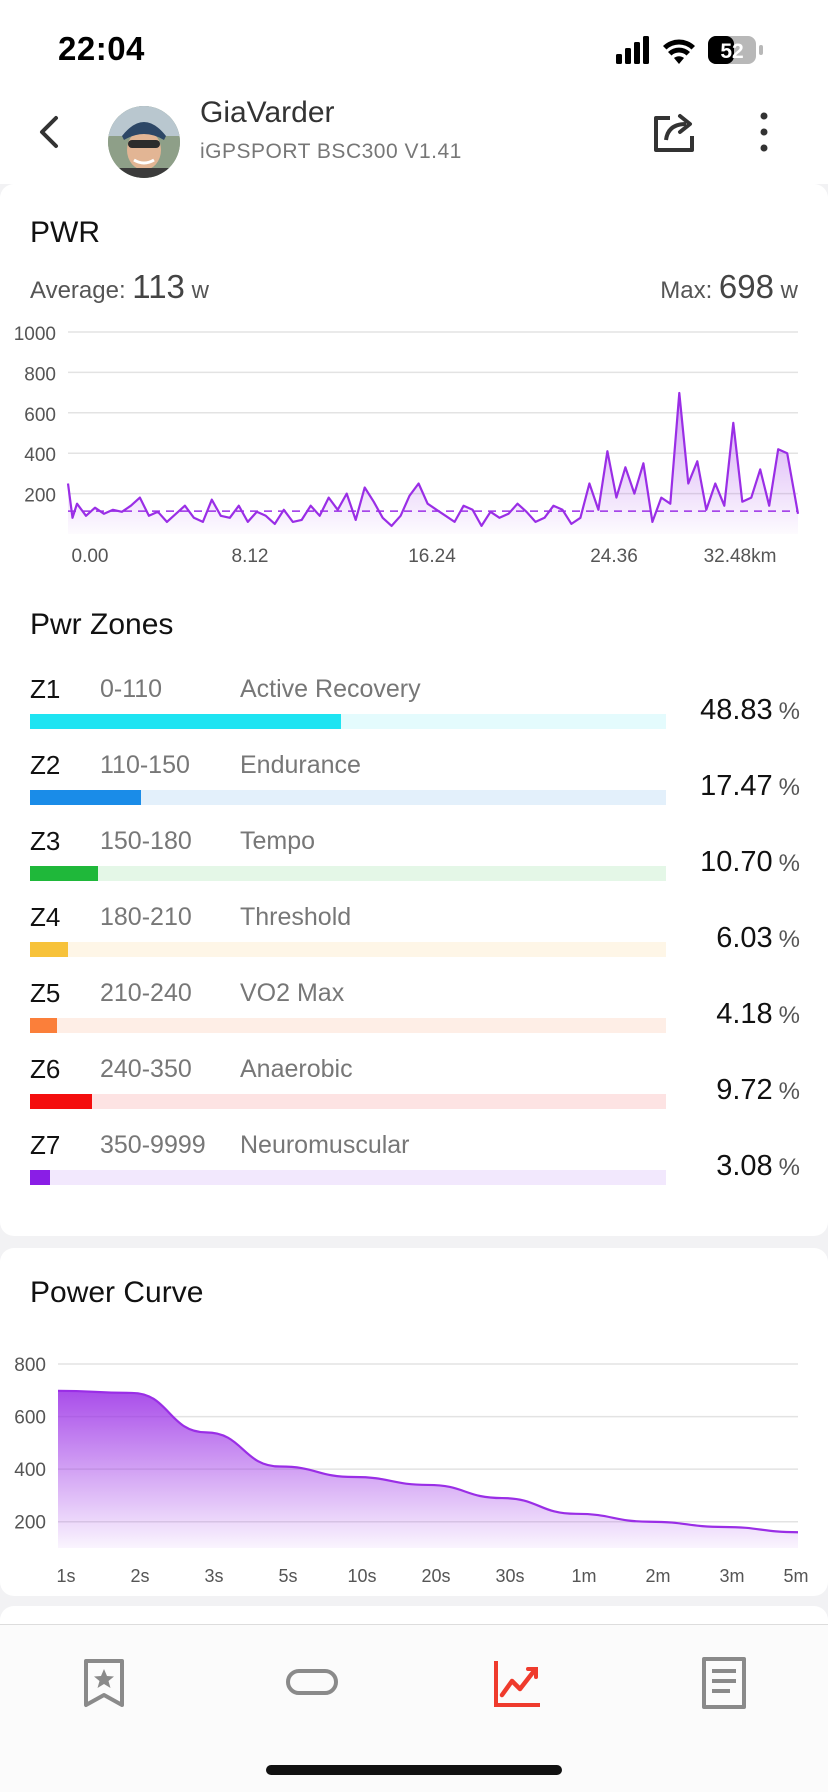 Image resolution: width=828 pixels, height=1792 pixels. Describe the element at coordinates (131, 689) in the screenshot. I see `zone-range: 0-110` at that location.